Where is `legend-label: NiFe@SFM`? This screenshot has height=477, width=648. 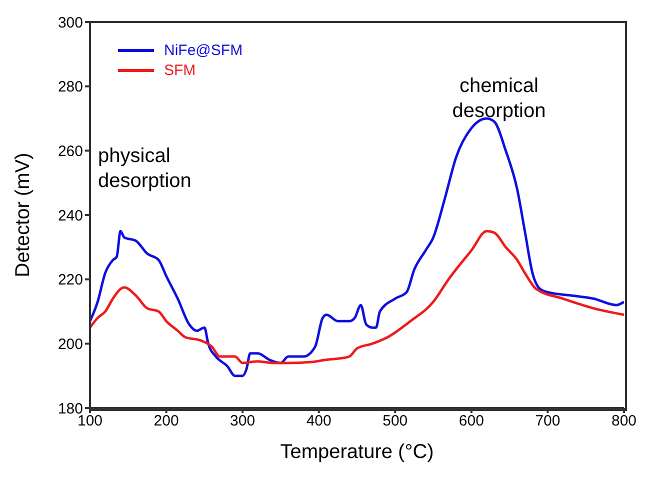
legend-label: NiFe@SFM is located at coordinates (203, 50).